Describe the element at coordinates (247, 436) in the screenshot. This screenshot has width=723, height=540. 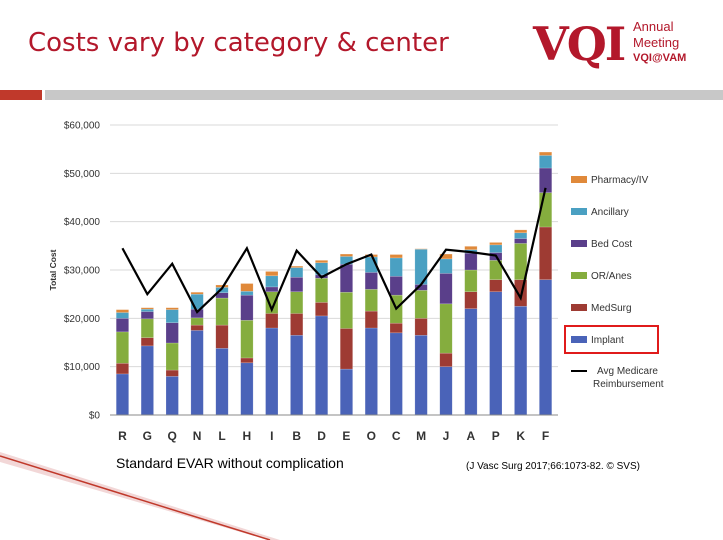
I see `x-tick-label: H` at that location.